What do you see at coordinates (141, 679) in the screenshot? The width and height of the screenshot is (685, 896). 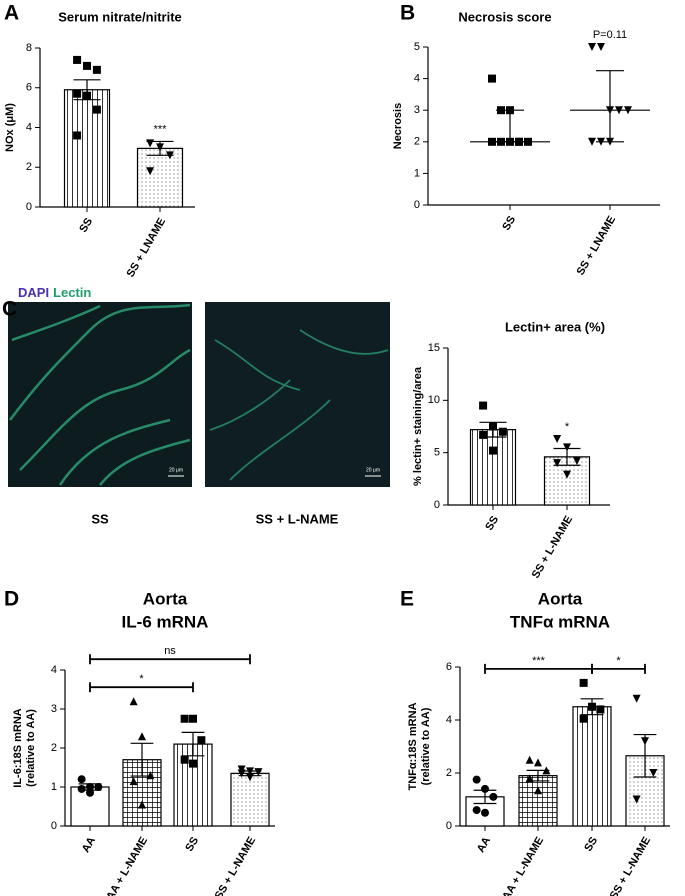 I see `significance-label: *` at bounding box center [141, 679].